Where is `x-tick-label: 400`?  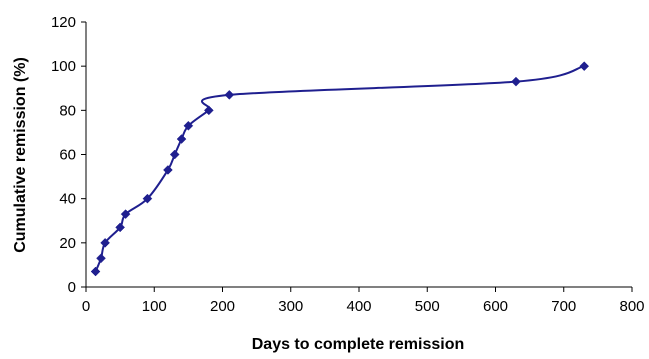
x-tick-label: 400 is located at coordinates (358, 306).